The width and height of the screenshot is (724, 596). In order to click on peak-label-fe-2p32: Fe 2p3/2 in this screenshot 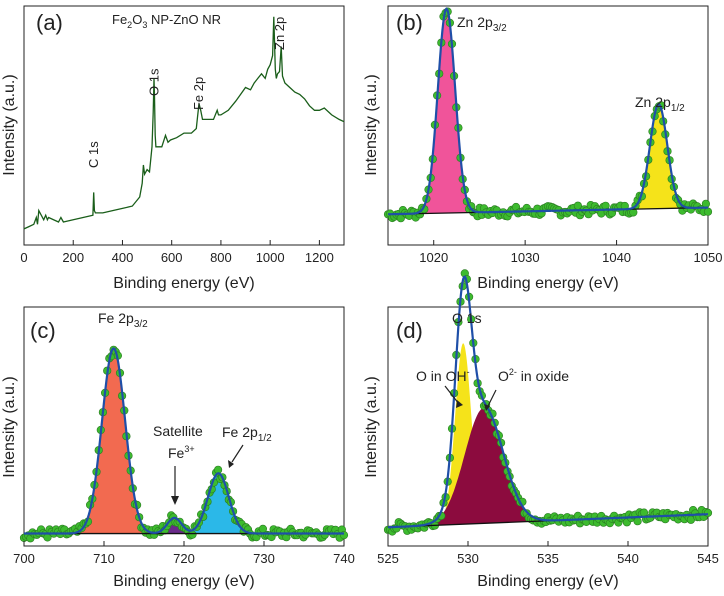, I will do `click(123, 320)`.